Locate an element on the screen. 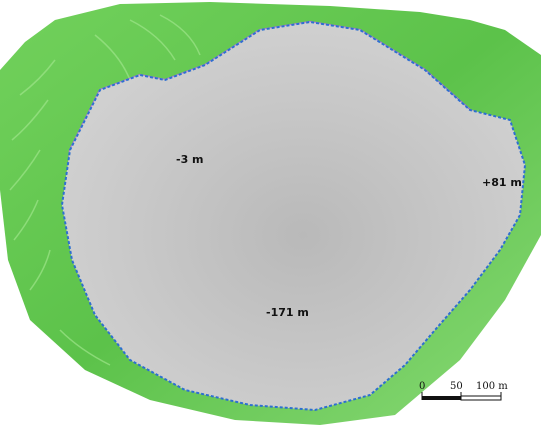  scale-label-50: 50 is located at coordinates (456, 386).